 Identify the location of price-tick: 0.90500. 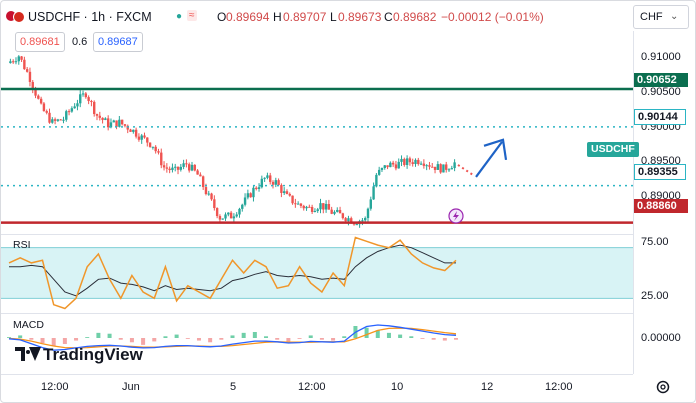
(661, 92).